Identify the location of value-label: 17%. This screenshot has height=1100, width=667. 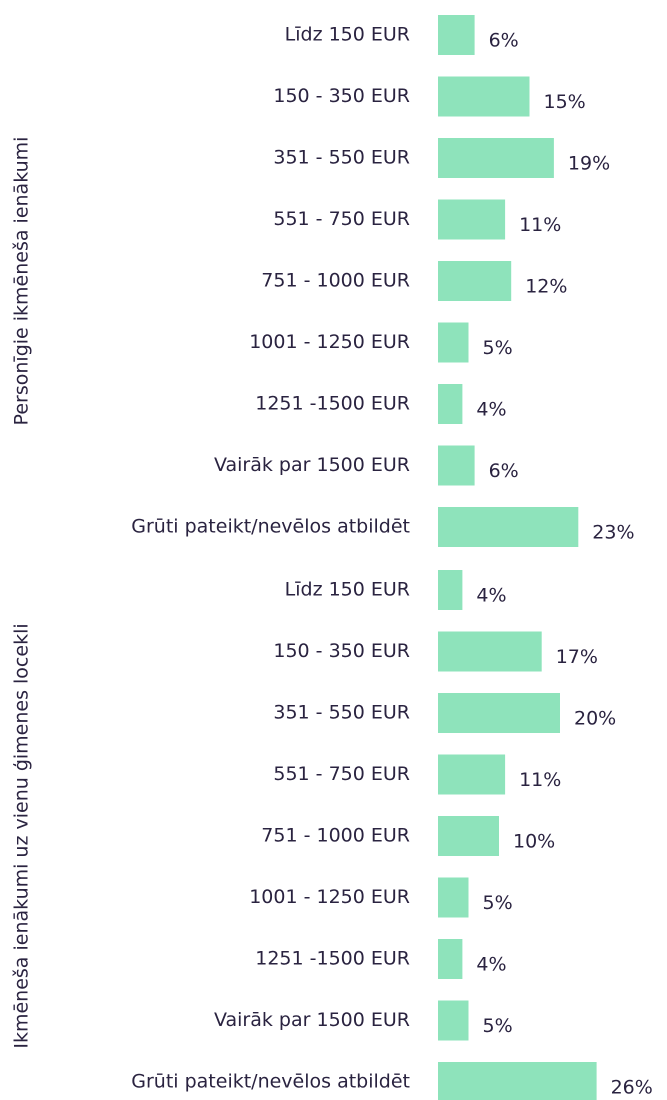
(577, 657).